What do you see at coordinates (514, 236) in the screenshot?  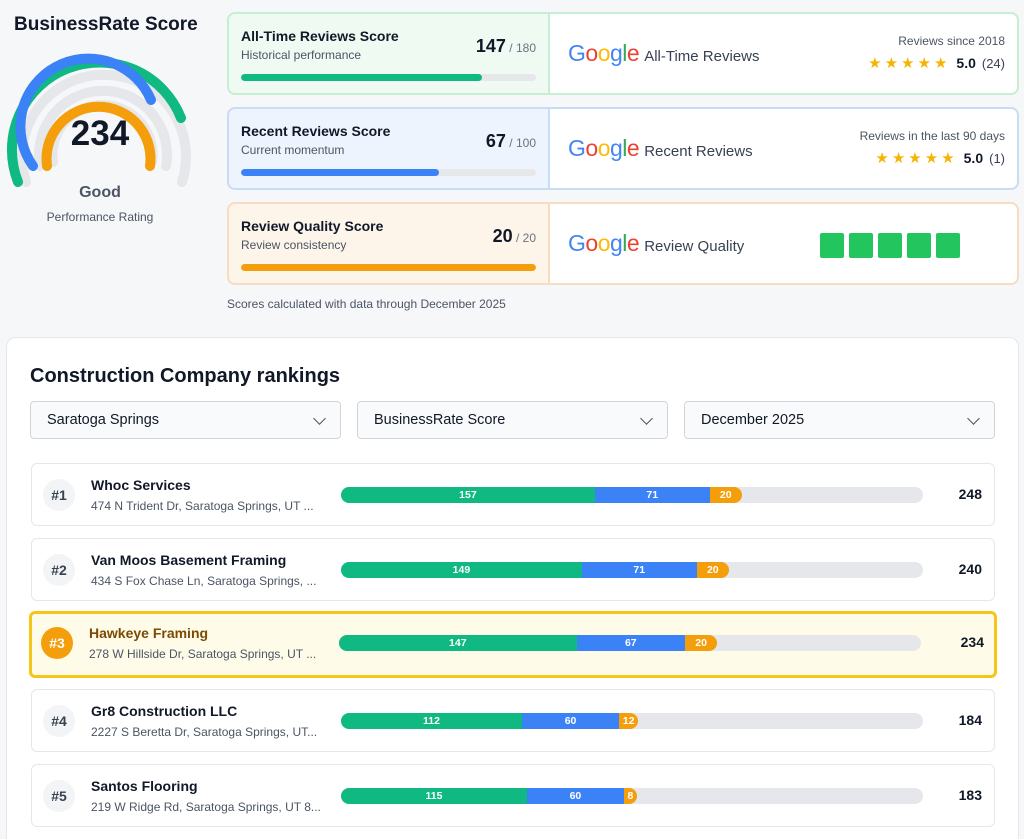 I see `card-score: 20 / 20` at bounding box center [514, 236].